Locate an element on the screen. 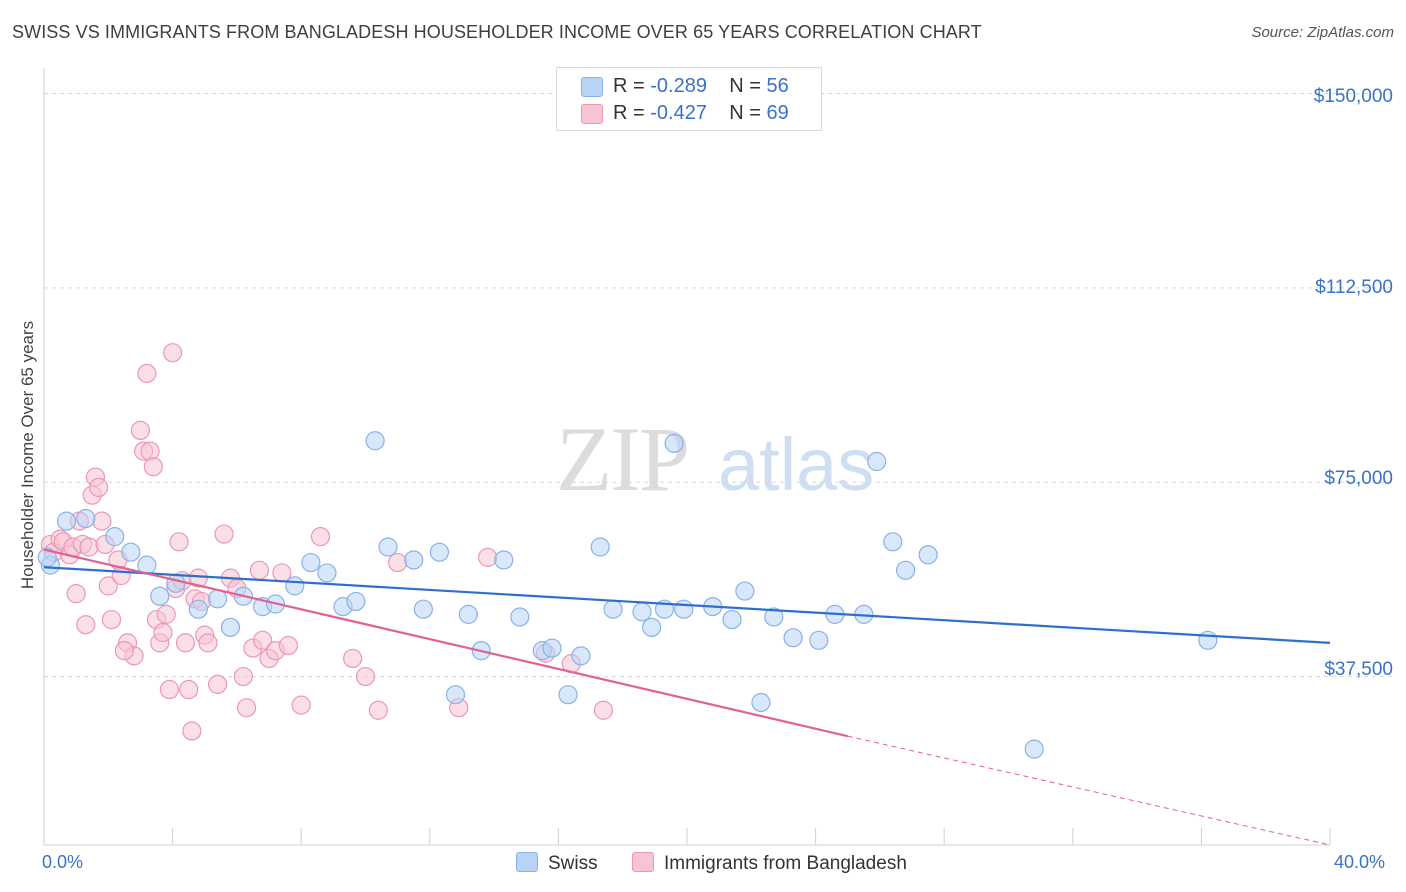 Image resolution: width=1406 pixels, height=892 pixels. correlation-stats-box: R = -0.289 N = 56 R = -0.427 N = 69 is located at coordinates (689, 99).